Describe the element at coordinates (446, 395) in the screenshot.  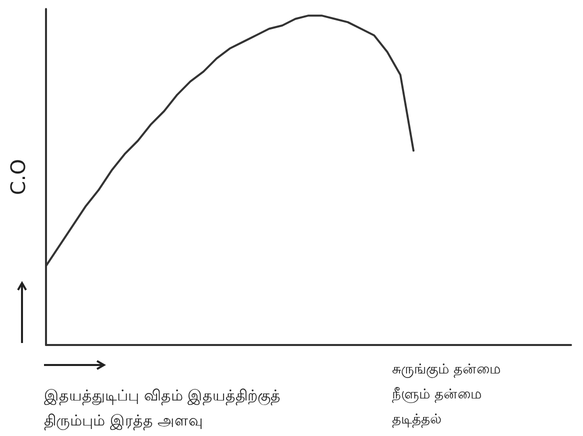
I see `text: சுருங்கும் தன்மை நீளும் தன்மை தடித்தல்` at that location.